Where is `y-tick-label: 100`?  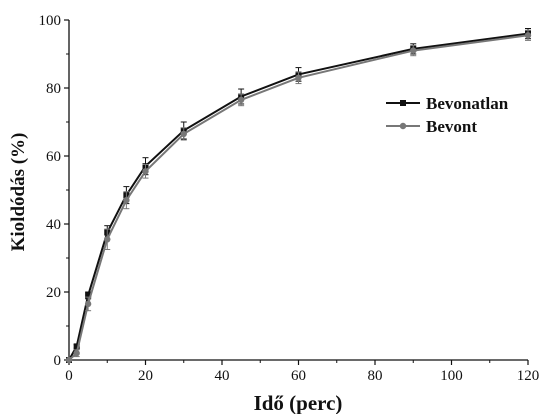
y-tick-label: 100 is located at coordinates (50, 21).